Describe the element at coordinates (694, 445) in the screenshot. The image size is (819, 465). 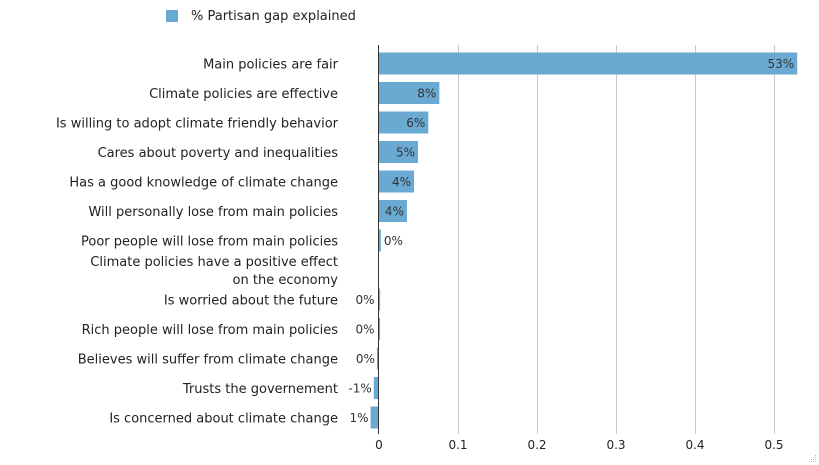
I see `x-tick-label: 0.4` at that location.